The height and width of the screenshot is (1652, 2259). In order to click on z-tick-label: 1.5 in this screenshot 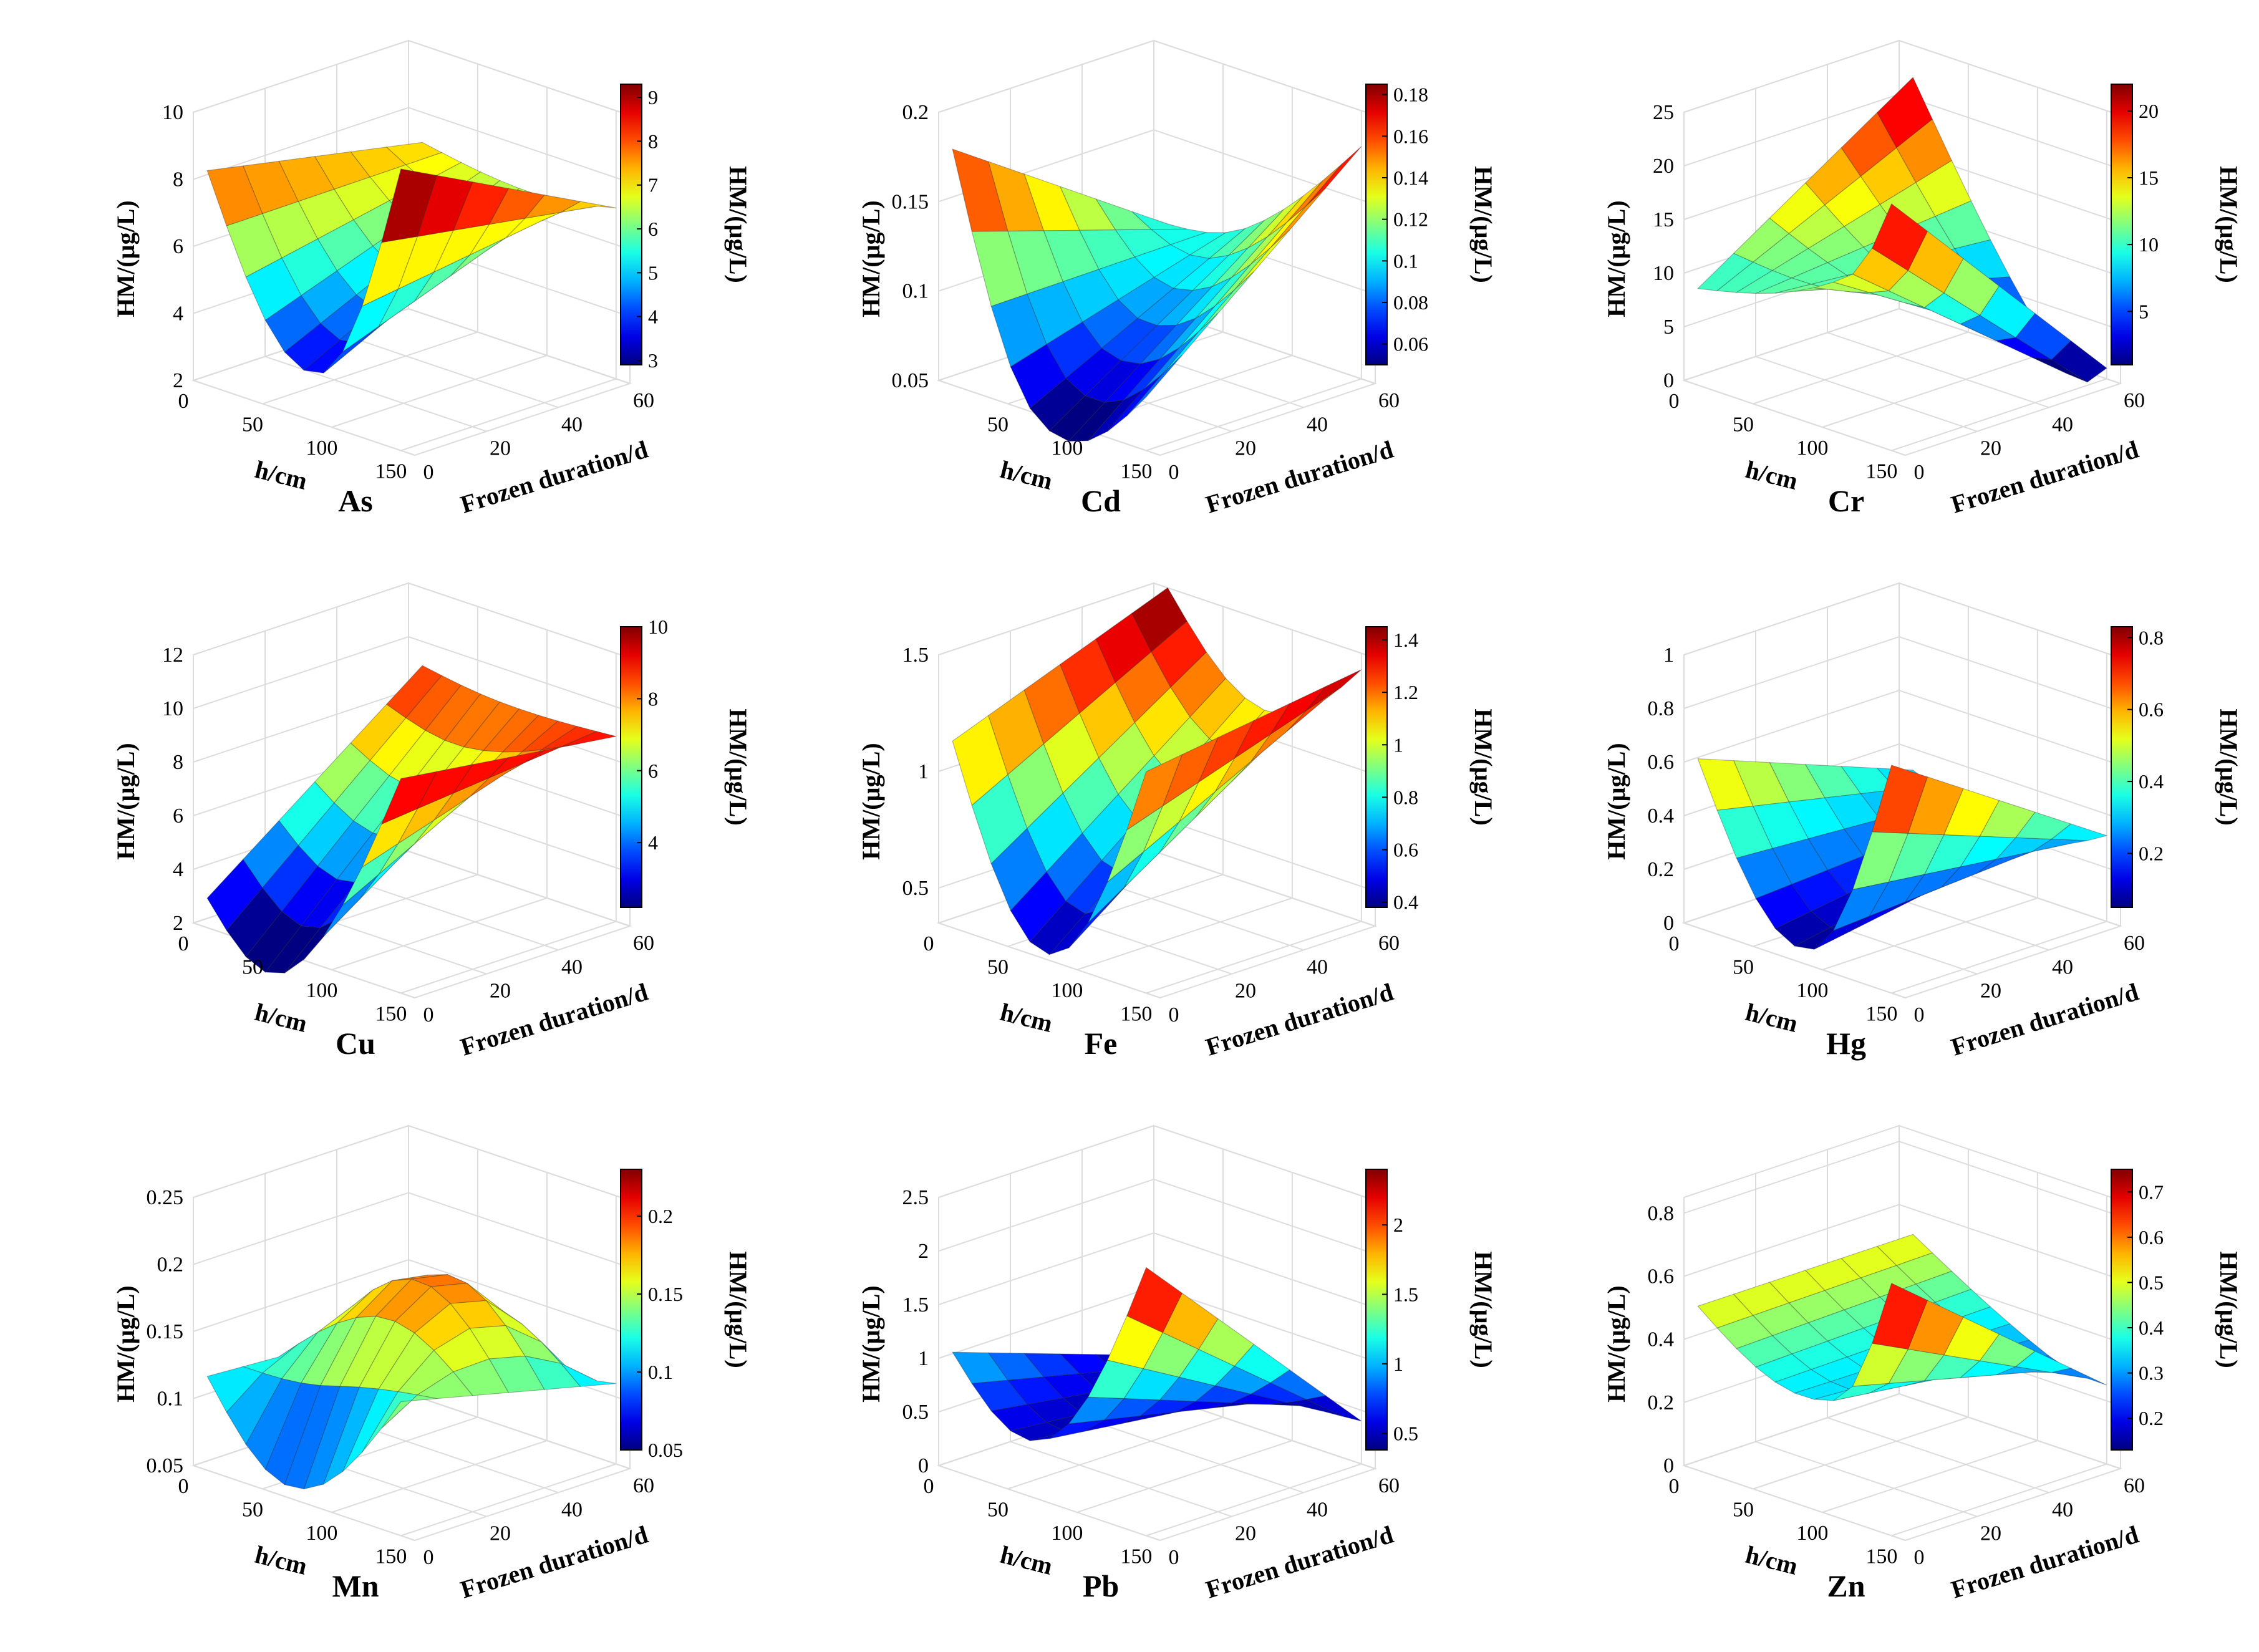, I will do `click(916, 1304)`.